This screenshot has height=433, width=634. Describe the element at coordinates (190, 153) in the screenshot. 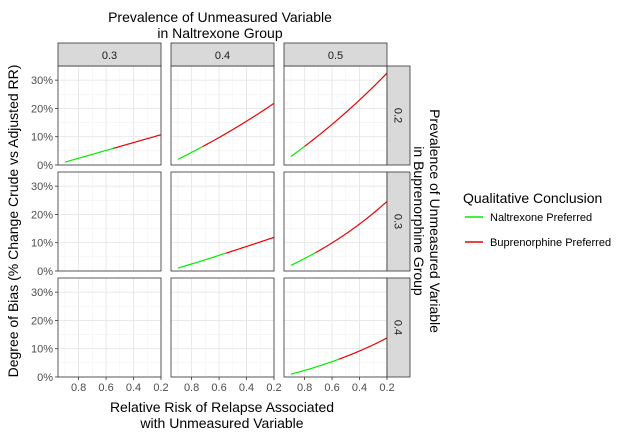

I see `series-naltrexone-preferred-r0-c1` at that location.